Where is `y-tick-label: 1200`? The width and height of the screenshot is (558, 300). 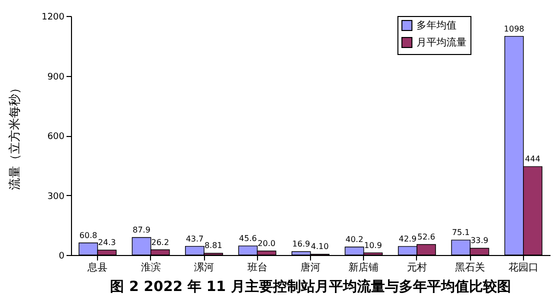 y-tick-label: 1200 is located at coordinates (53, 17).